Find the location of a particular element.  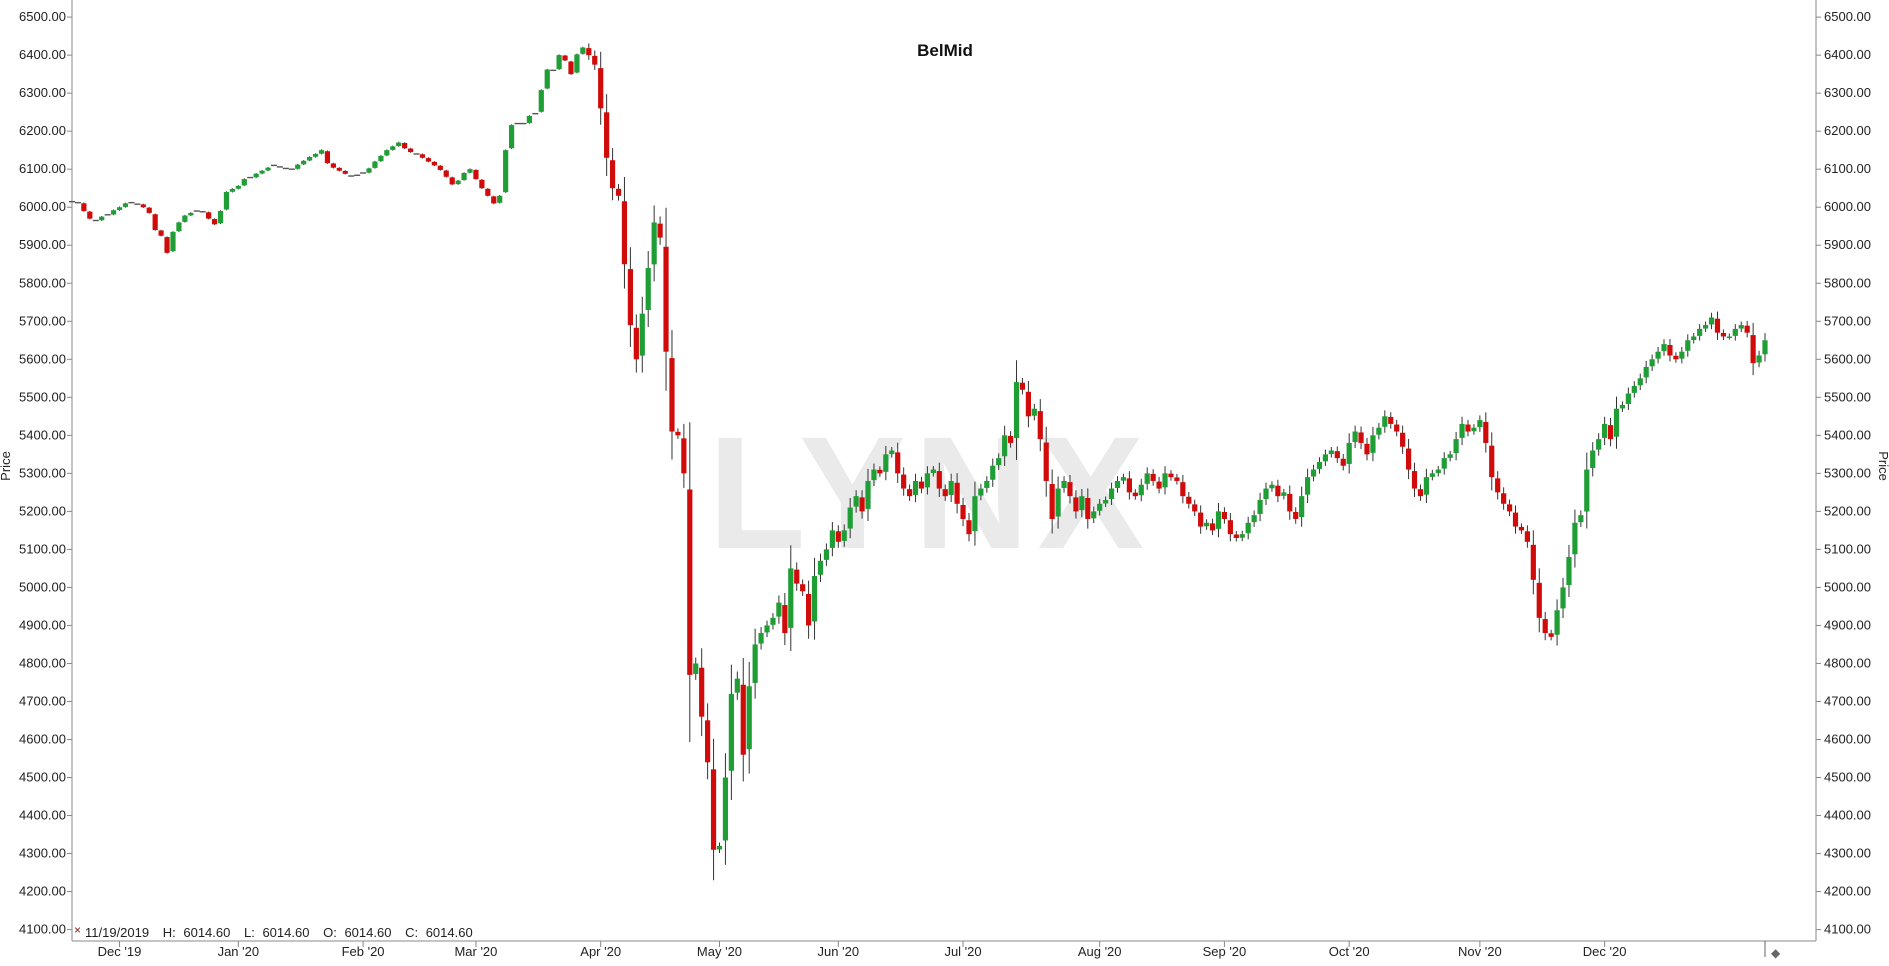

y-tick-label-right: 5000.00 is located at coordinates (1847, 586).